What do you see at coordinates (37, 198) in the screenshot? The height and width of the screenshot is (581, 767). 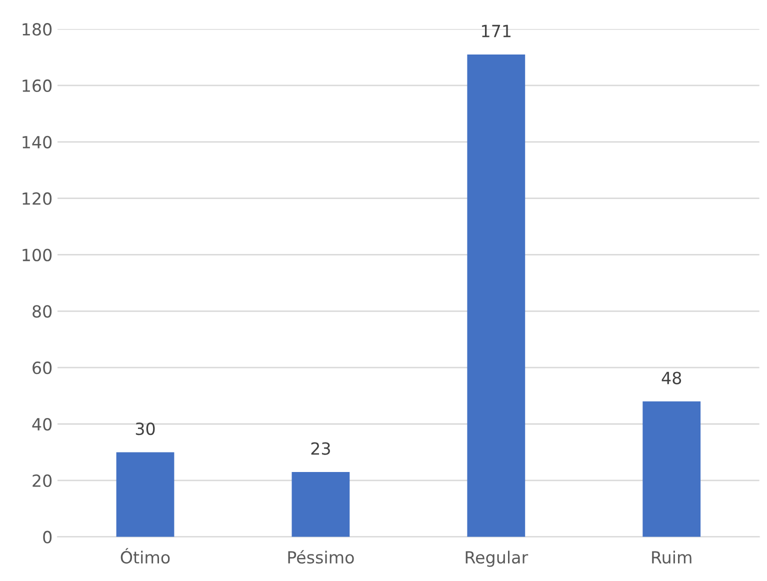 I see `y-tick-label: 120` at bounding box center [37, 198].